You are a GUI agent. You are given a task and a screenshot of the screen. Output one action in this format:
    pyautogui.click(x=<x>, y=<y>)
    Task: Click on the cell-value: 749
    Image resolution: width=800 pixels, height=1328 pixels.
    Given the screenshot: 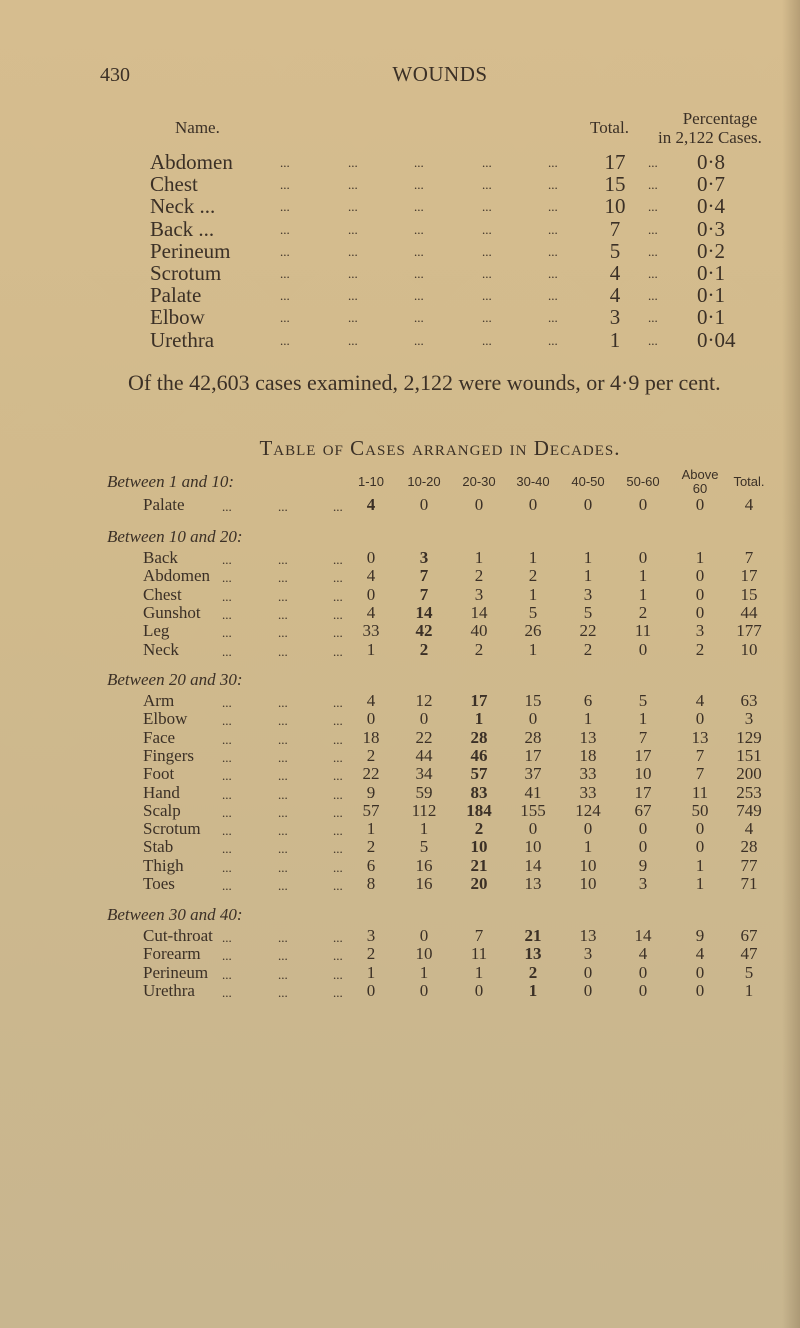 What is the action you would take?
    pyautogui.click(x=749, y=810)
    